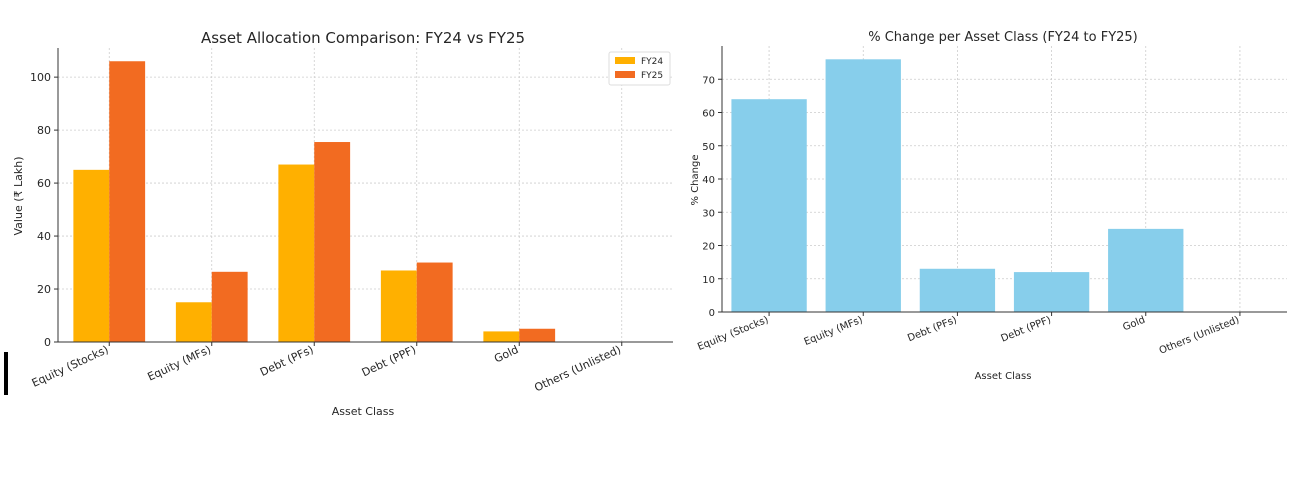 The height and width of the screenshot is (481, 1309). Describe the element at coordinates (708, 213) in the screenshot. I see `y-tick-label: 30` at that location.